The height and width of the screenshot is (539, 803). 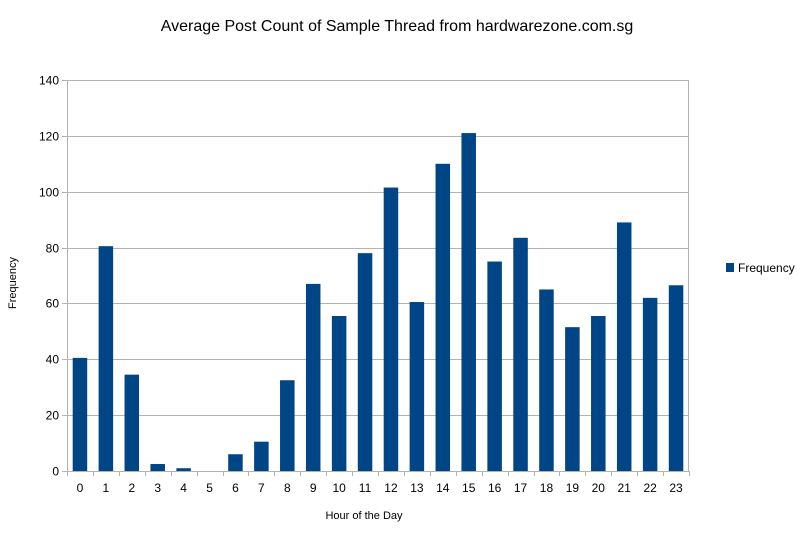 I want to click on x-tick-label: 20, so click(x=599, y=488).